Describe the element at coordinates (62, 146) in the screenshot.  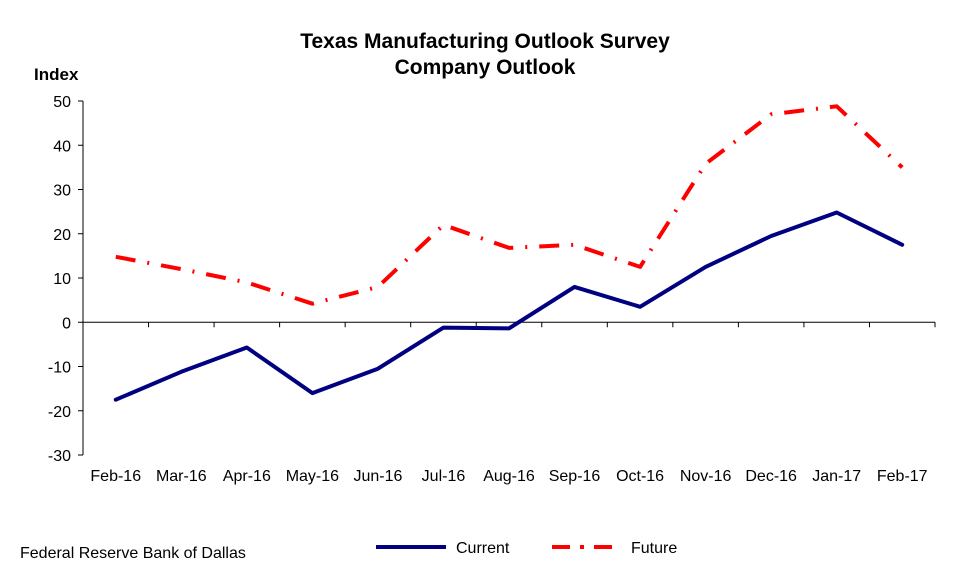
I see `y-tick-label: 40` at that location.